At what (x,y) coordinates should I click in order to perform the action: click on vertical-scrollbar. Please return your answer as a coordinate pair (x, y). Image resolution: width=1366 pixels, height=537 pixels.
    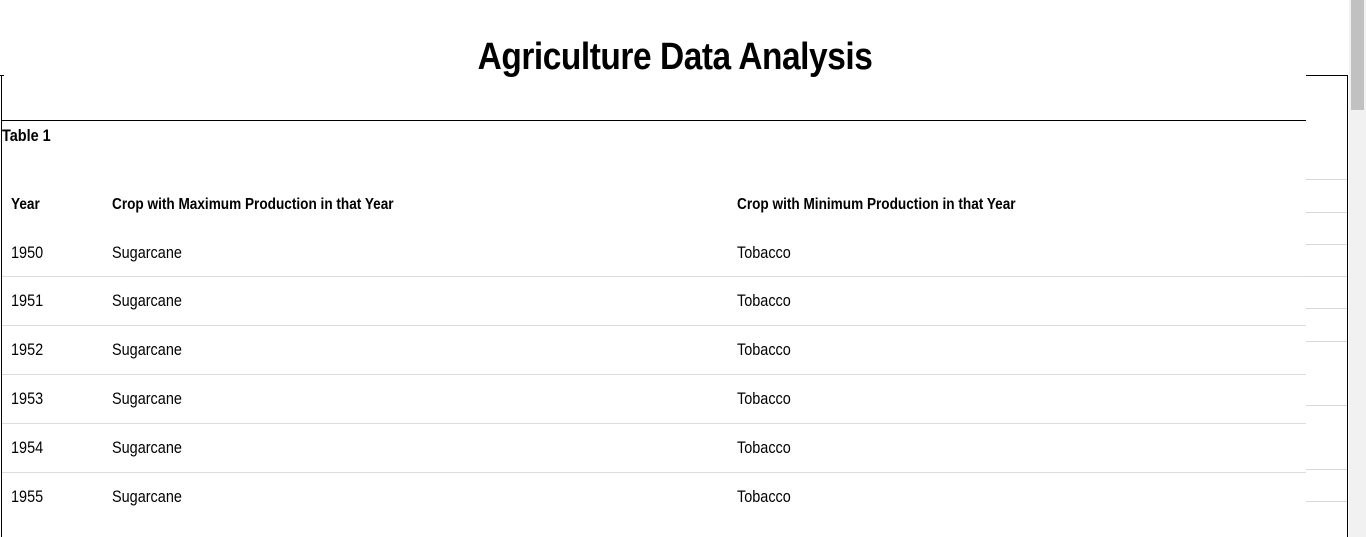
    Looking at the image, I should click on (1357, 268).